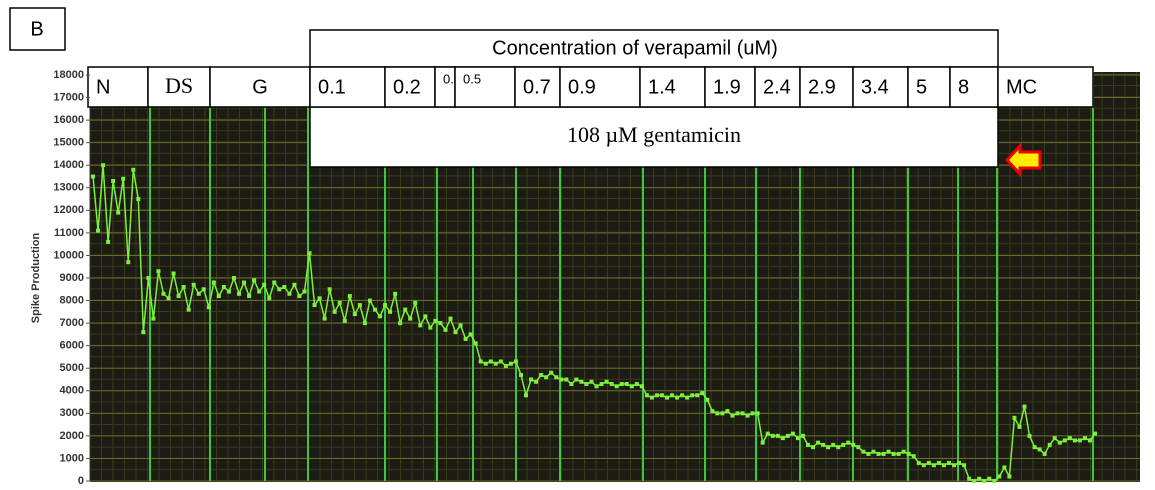 This screenshot has width=1155, height=490. Describe the element at coordinates (332, 87) in the screenshot. I see `segment-label: 0.1` at that location.